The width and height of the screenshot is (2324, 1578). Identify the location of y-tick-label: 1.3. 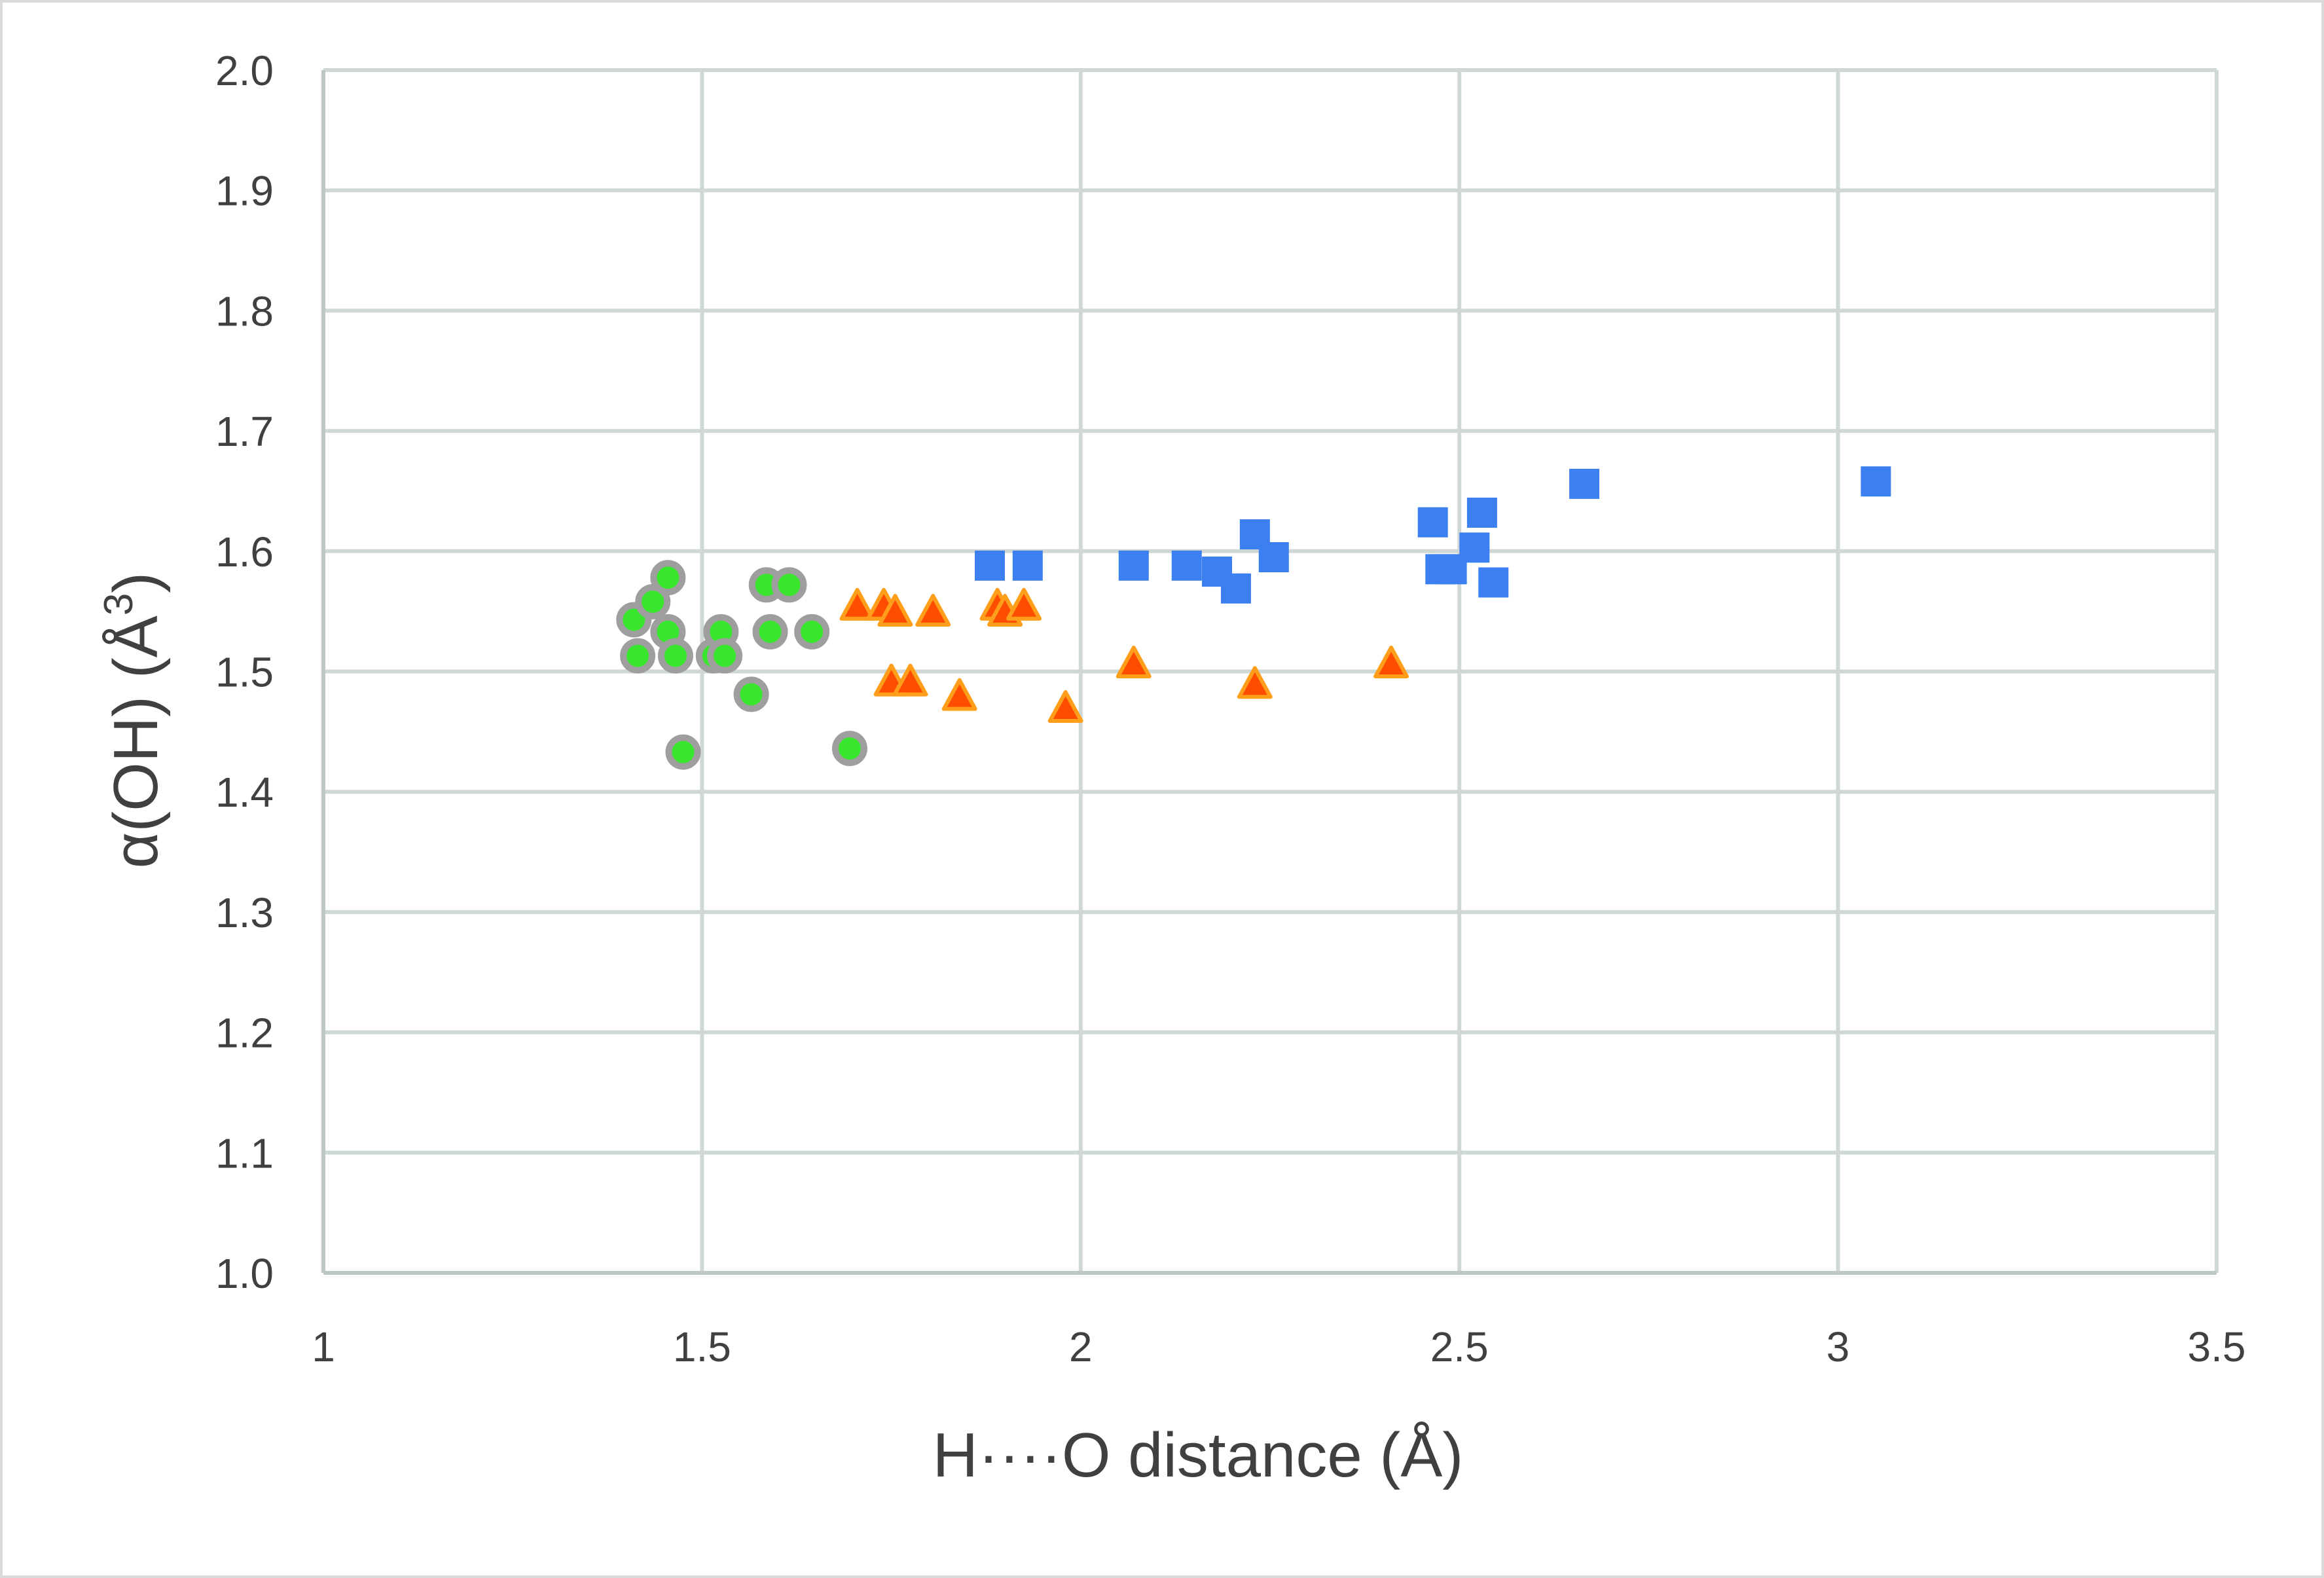
(244, 912).